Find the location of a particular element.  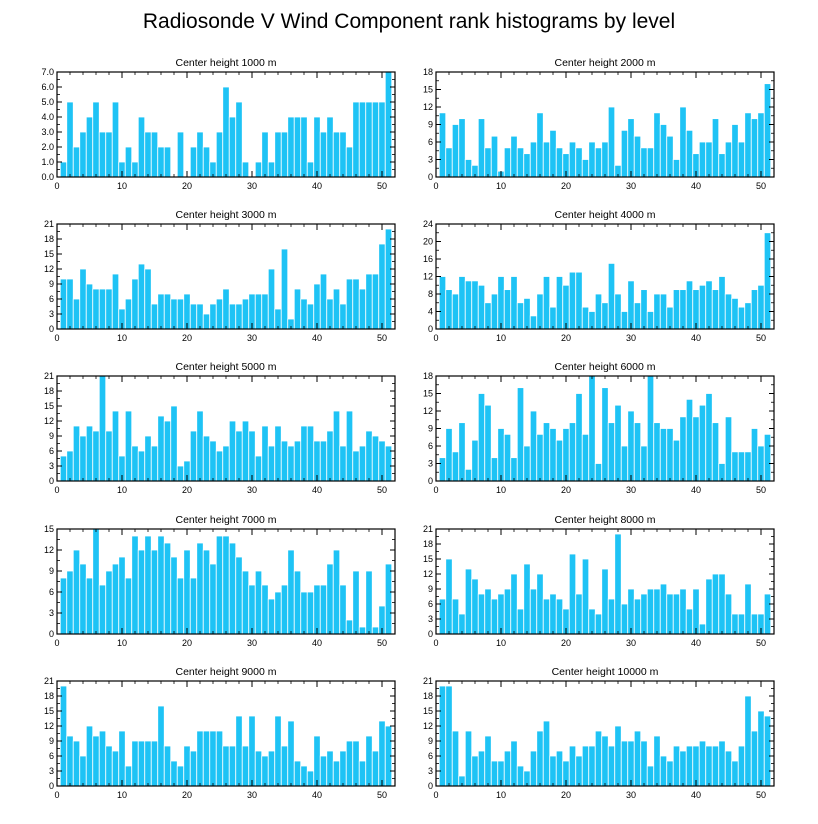

y-tick-label: 3 is located at coordinates (51, 314).